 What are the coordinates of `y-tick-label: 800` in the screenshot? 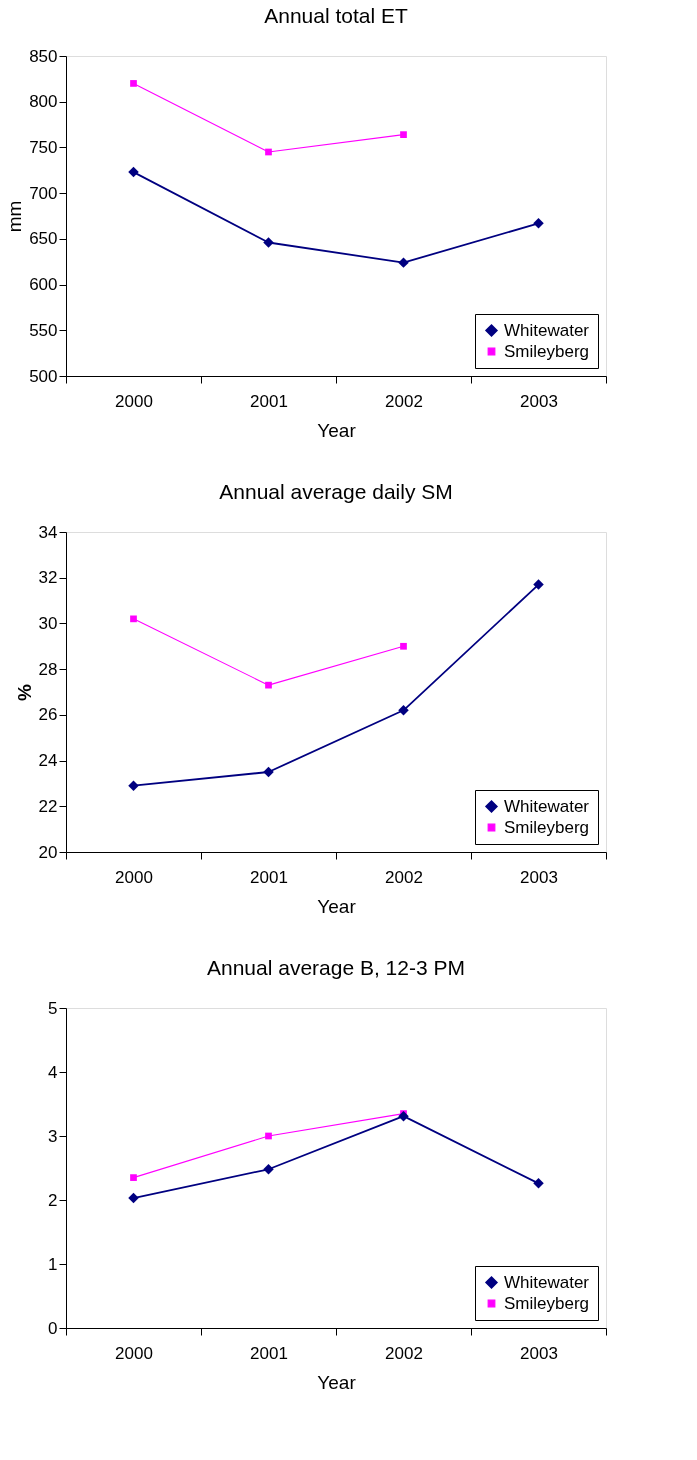 It's located at (43, 102).